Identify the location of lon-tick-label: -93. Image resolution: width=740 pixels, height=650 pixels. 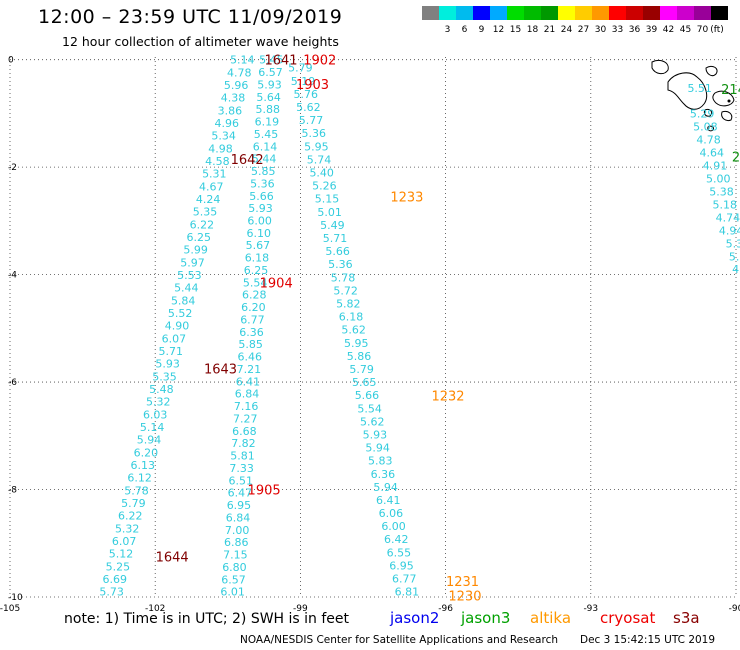
(590, 609).